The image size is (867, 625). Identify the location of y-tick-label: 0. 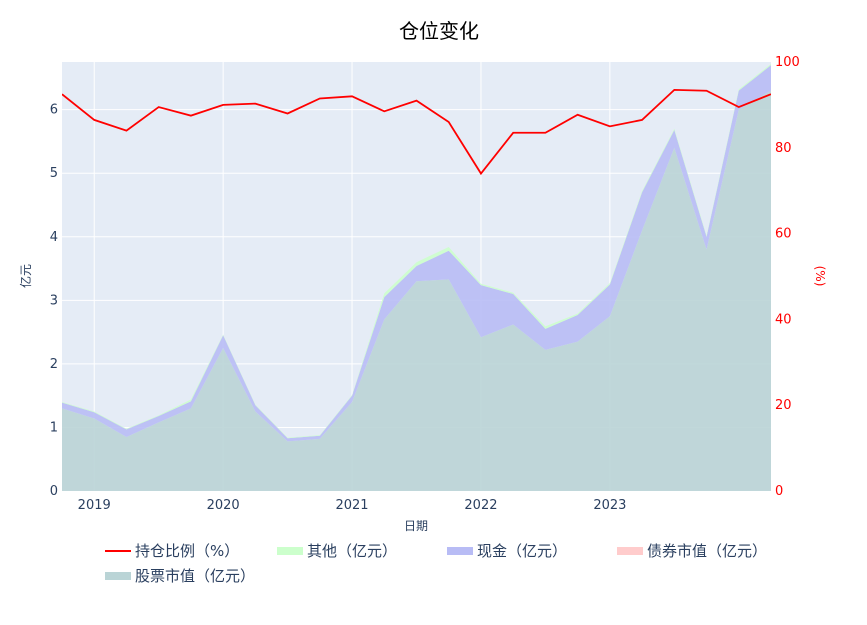
(54, 491).